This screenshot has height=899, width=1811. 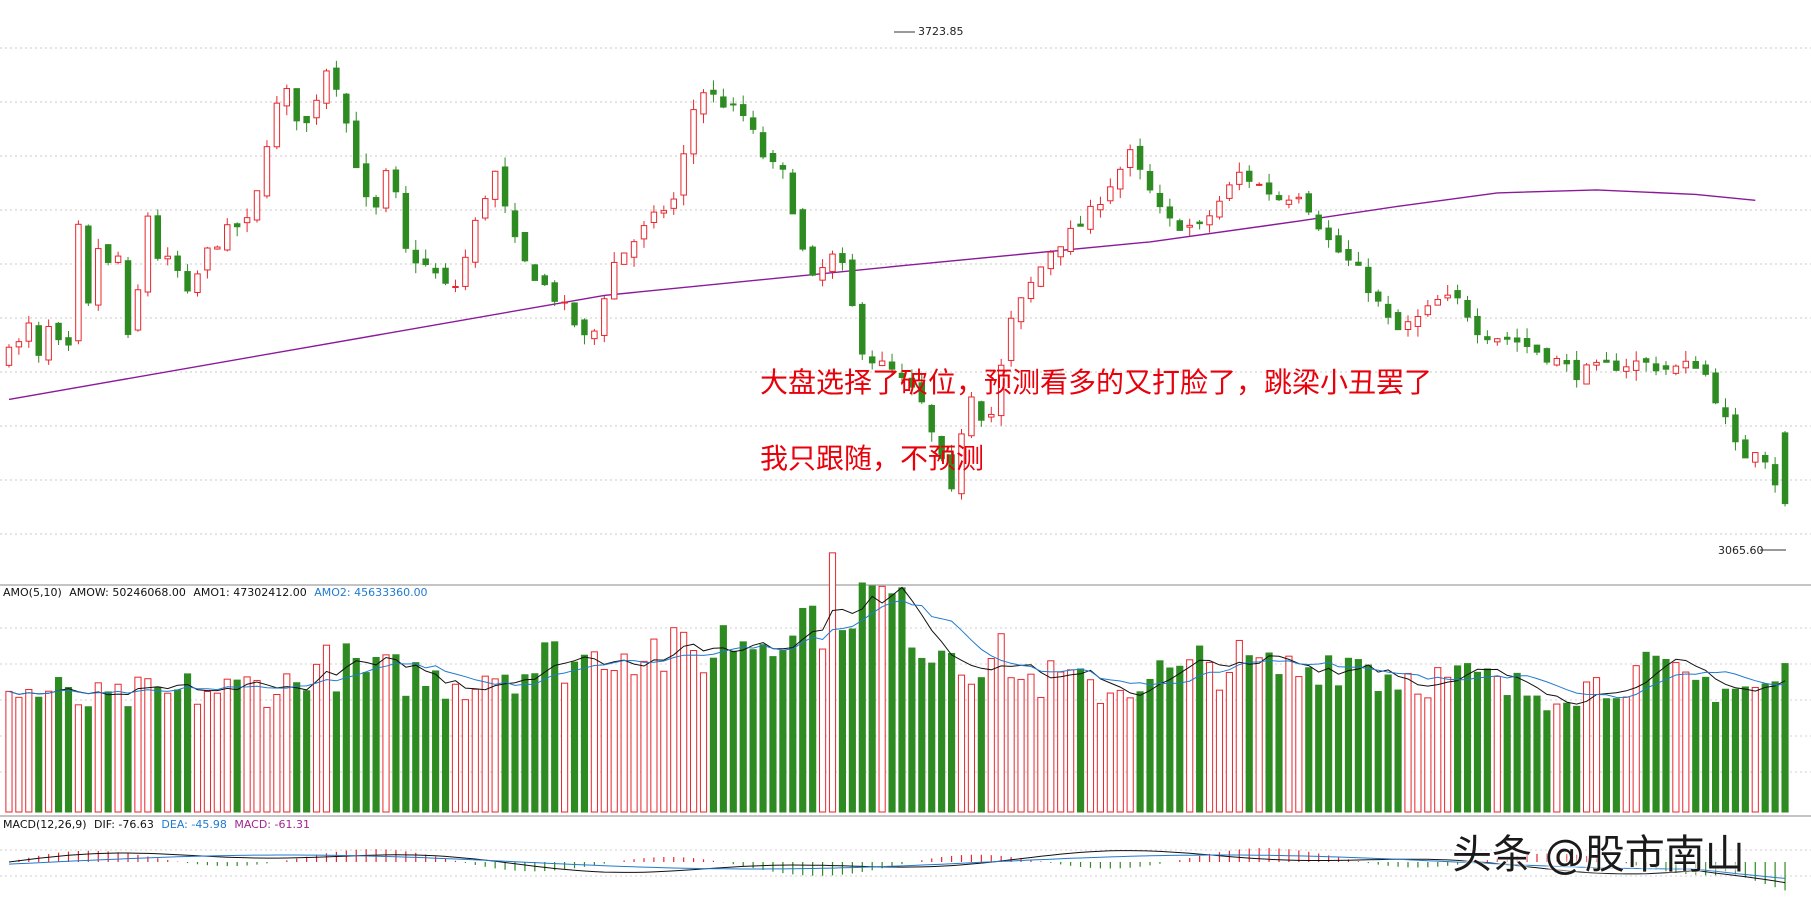 I want to click on amo1-line, so click(x=897, y=645).